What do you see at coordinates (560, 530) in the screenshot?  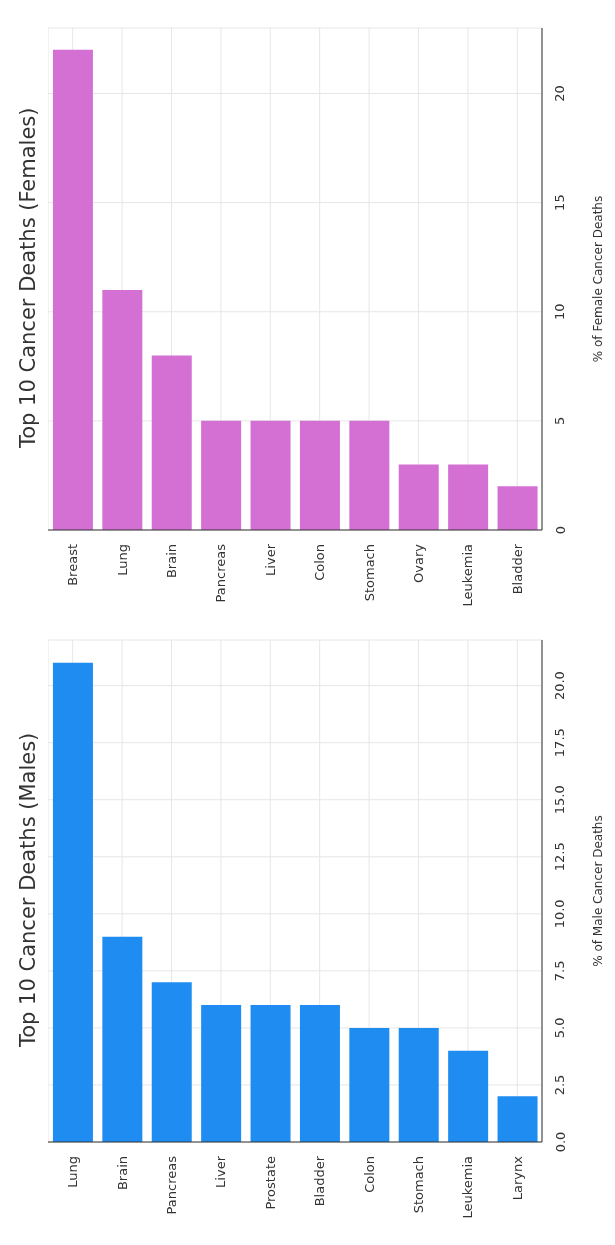 I see `y-tick-label: 0` at bounding box center [560, 530].